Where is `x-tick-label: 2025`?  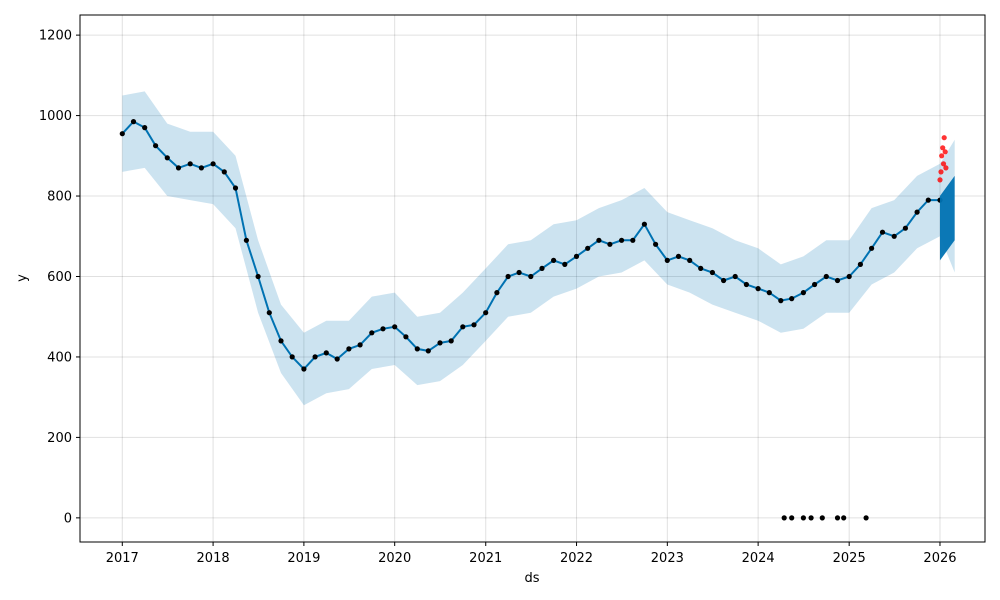
x-tick-label: 2025 is located at coordinates (849, 558).